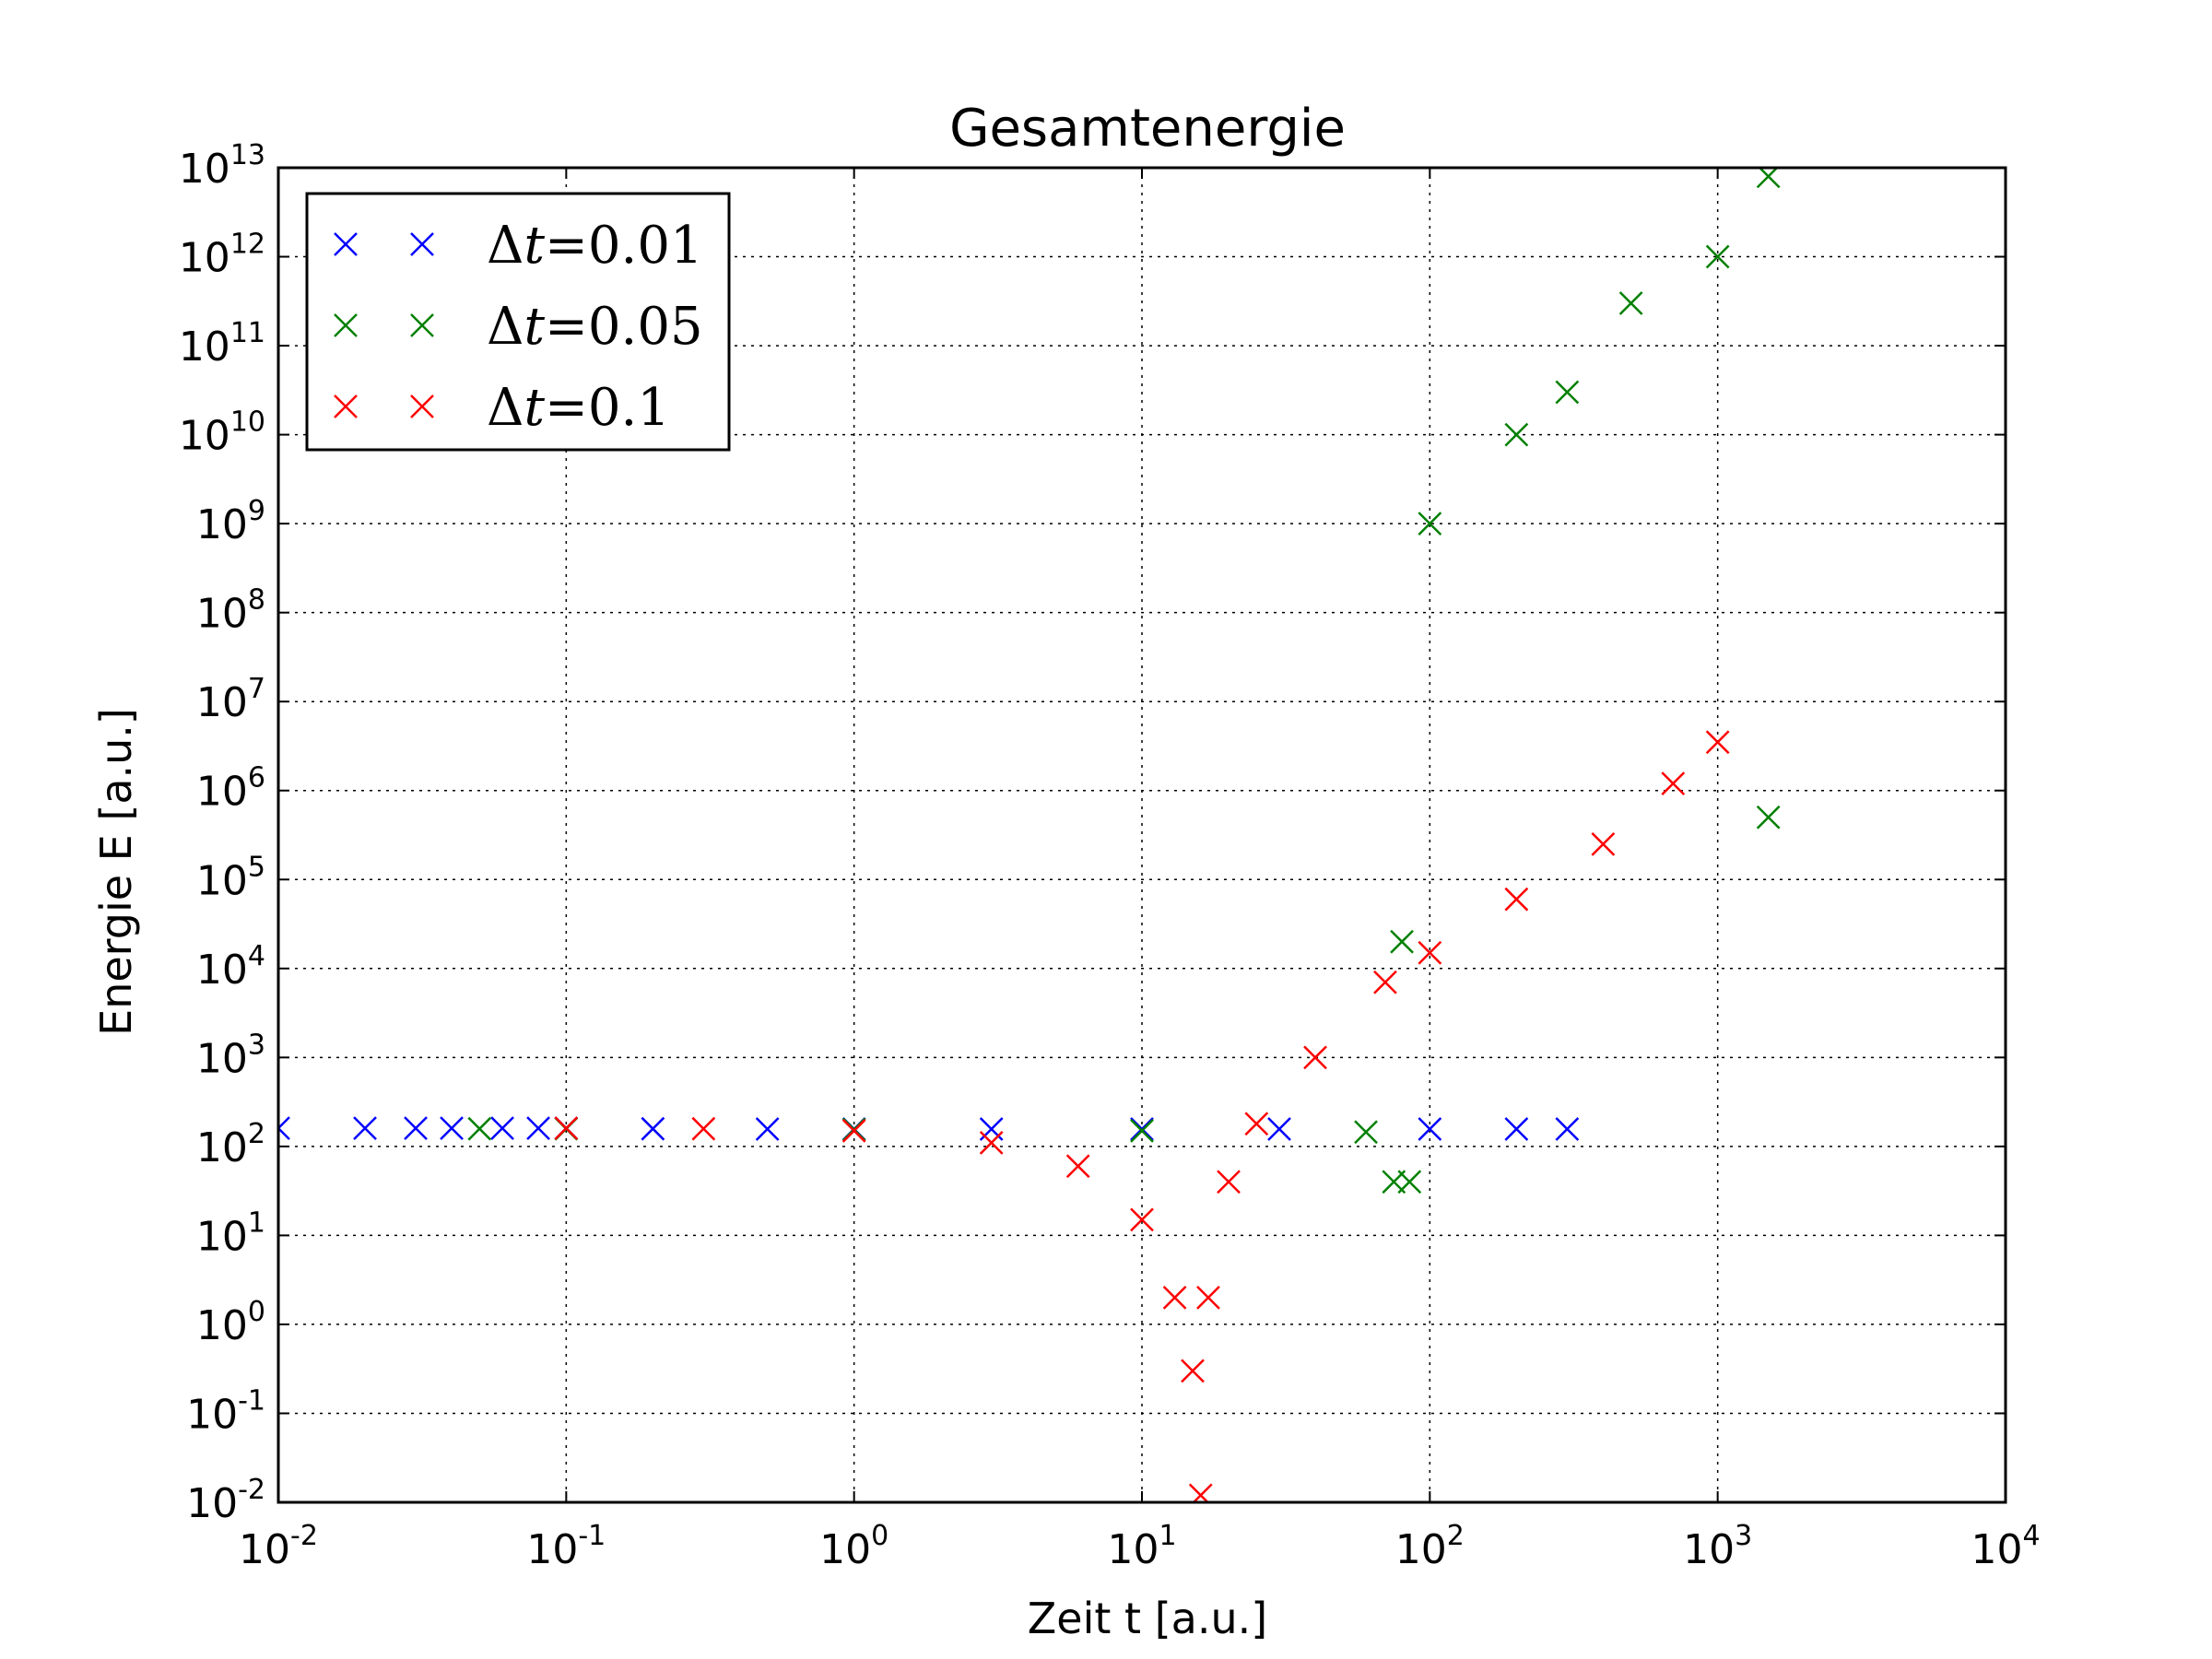  What do you see at coordinates (230, 611) in the screenshot?
I see `y-tick-label: 10⁸` at bounding box center [230, 611].